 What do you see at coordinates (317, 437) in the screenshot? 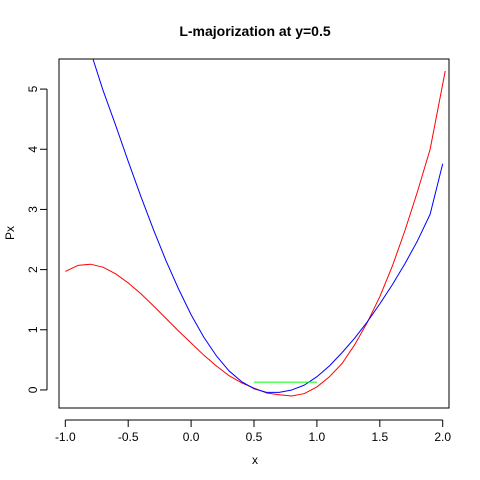
I see `x-tick-label: 1.0` at bounding box center [317, 437].